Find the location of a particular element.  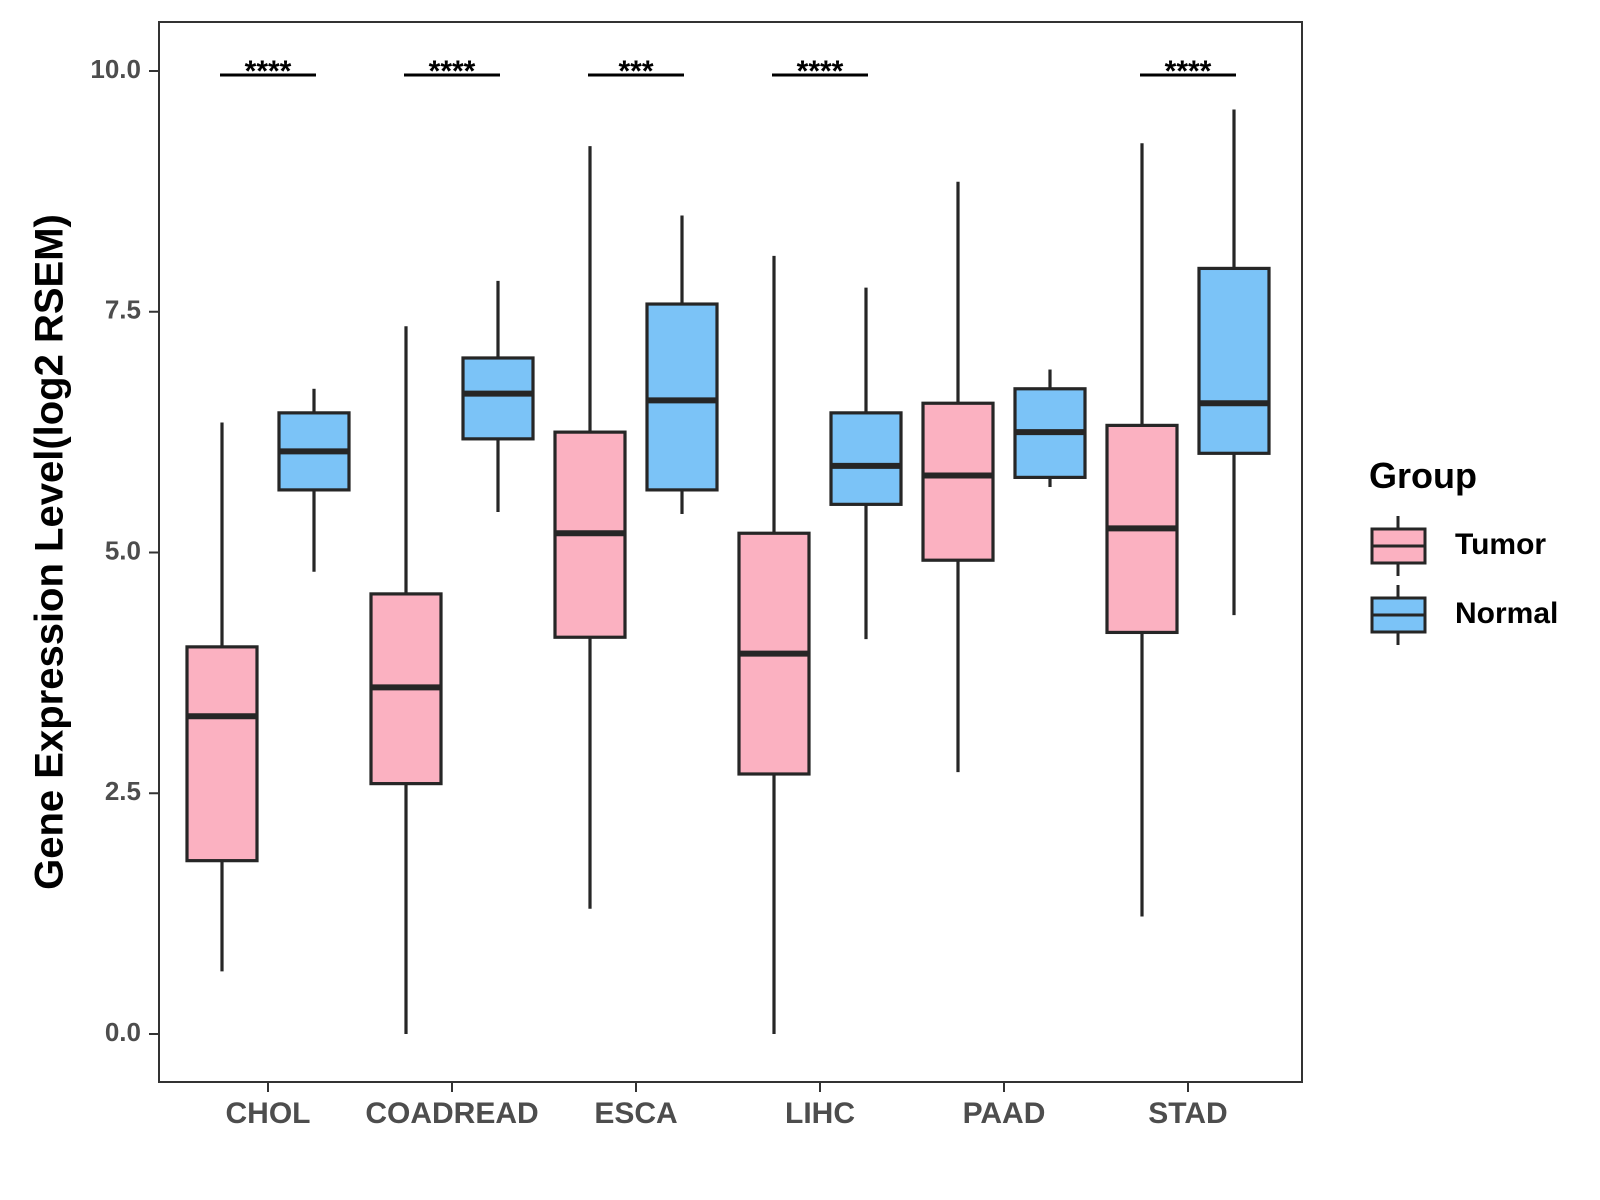

y-tick-label: 0.0 is located at coordinates (123, 1032).